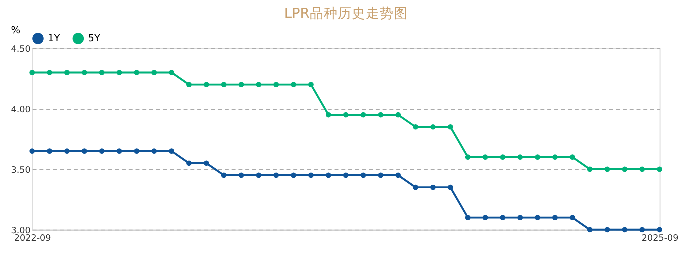  What do you see at coordinates (346, 14) in the screenshot?
I see `chart-title: LPR品种历史走势图` at bounding box center [346, 14].